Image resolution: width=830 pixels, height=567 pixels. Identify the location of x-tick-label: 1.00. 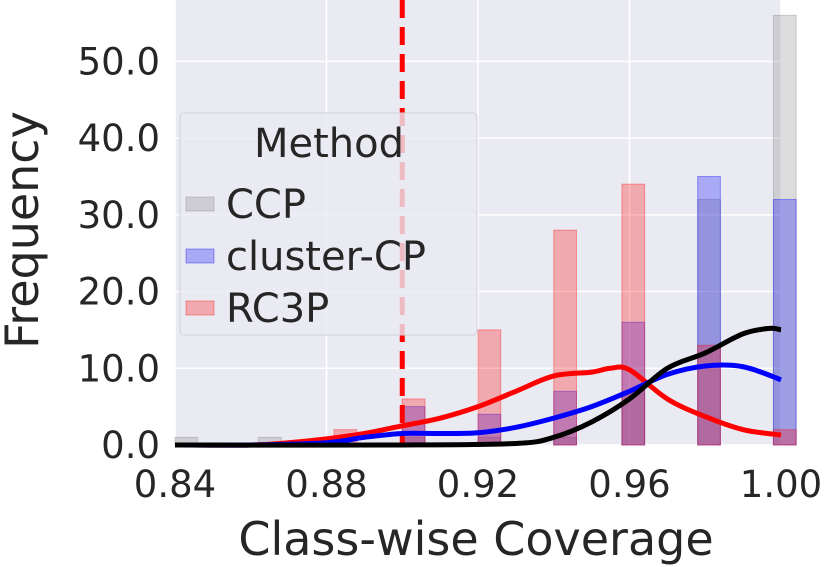
(781, 484).